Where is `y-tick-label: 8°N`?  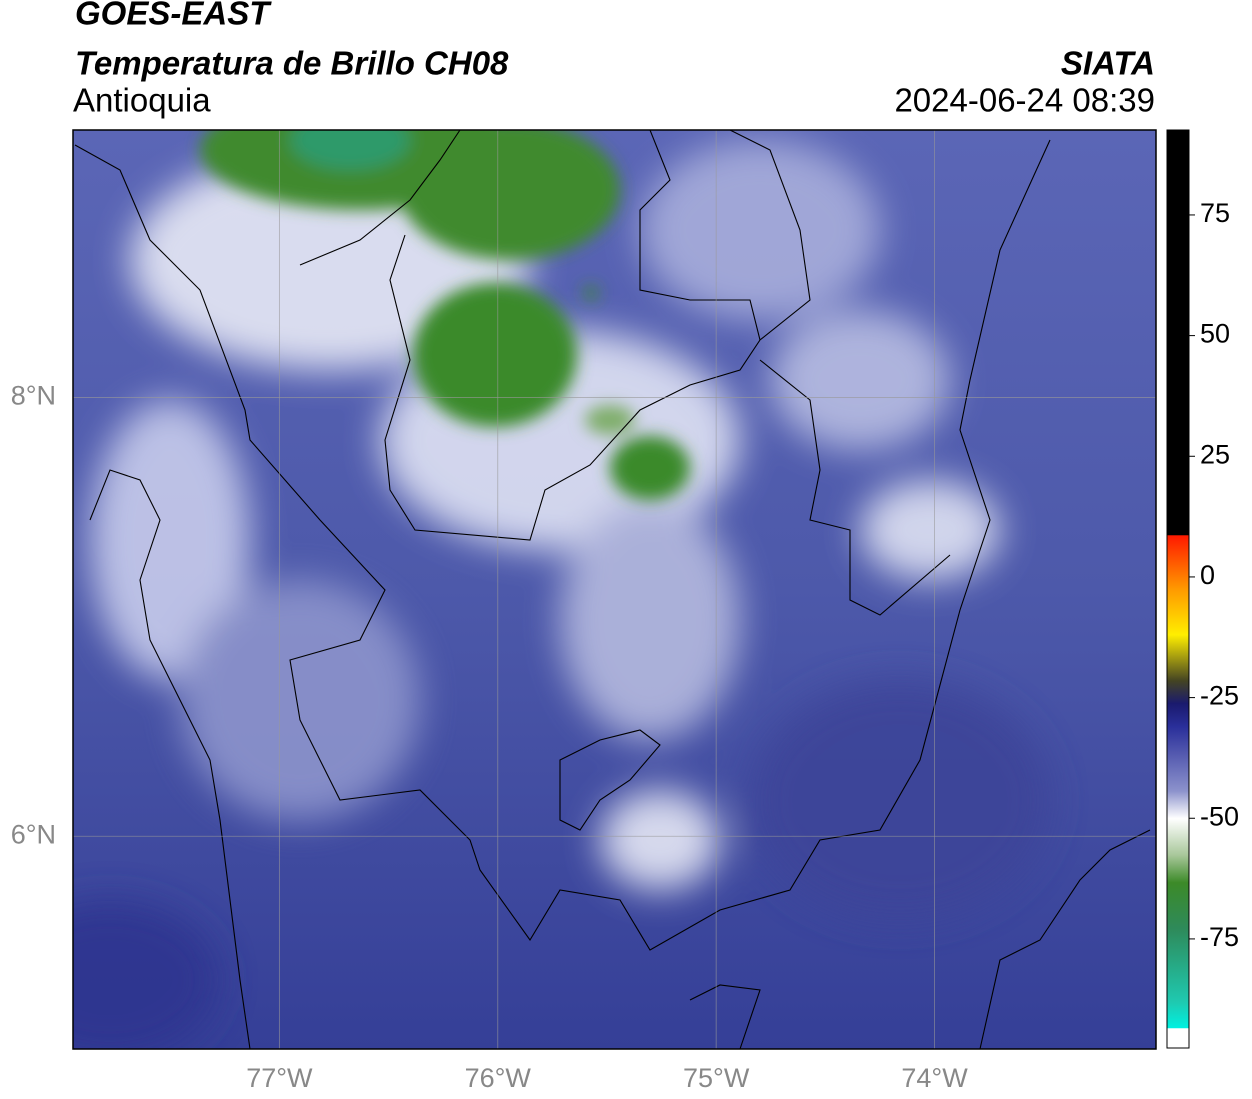 y-tick-label: 8°N is located at coordinates (33, 396).